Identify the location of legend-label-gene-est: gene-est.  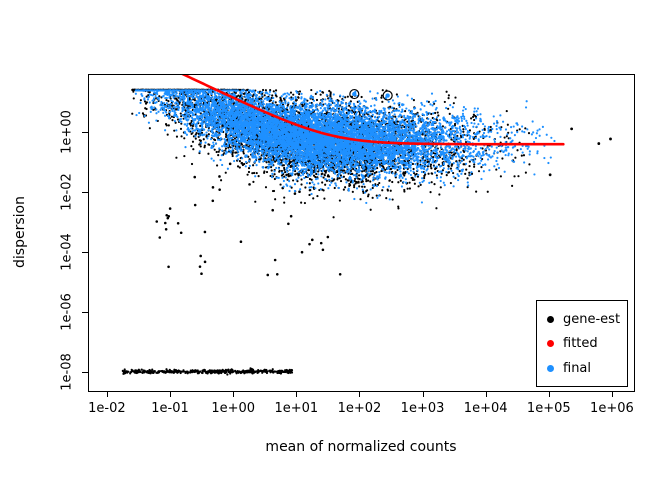
(592, 319).